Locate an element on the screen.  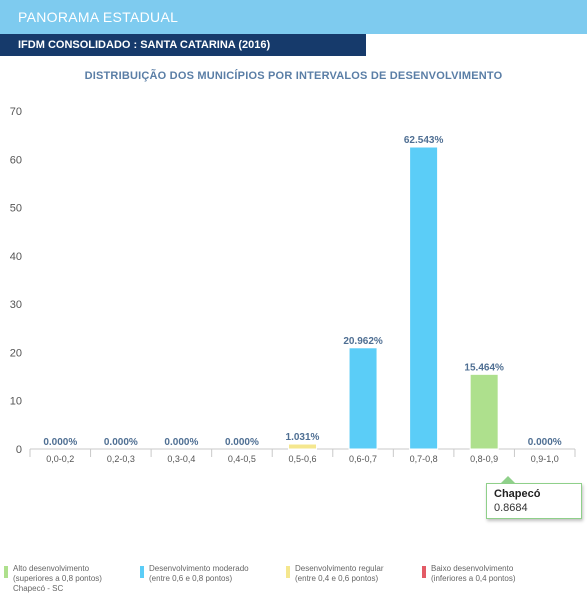
y-tick-label-2: 20 is located at coordinates (16, 353).